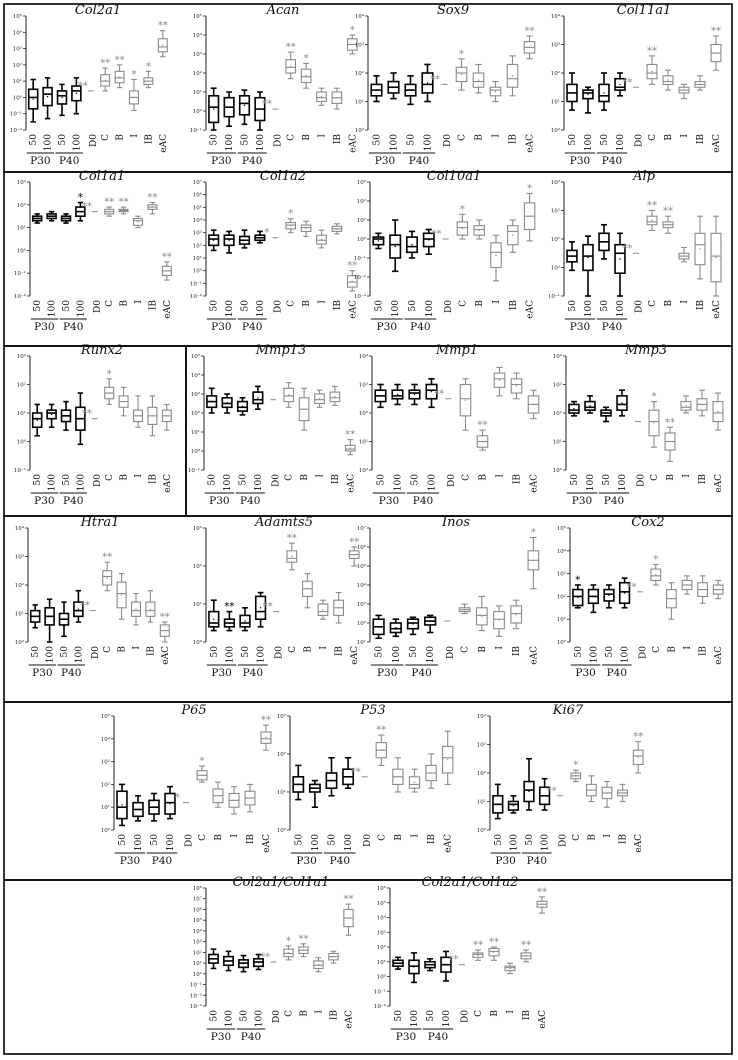 The image size is (738, 1060). I want to click on group-label: P40, so click(617, 673).